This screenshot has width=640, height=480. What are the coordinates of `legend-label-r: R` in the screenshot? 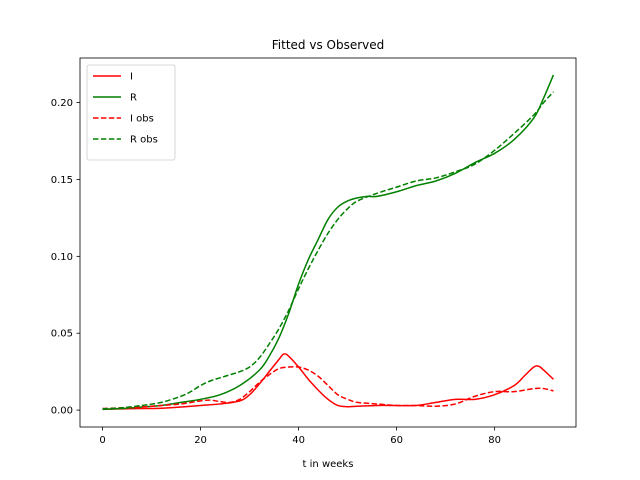 It's located at (133, 98).